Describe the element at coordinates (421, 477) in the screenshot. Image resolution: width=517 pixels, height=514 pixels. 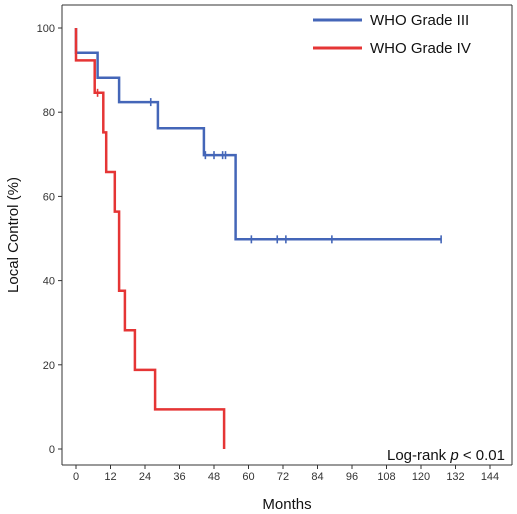
I see `x-tick-label: 120` at that location.